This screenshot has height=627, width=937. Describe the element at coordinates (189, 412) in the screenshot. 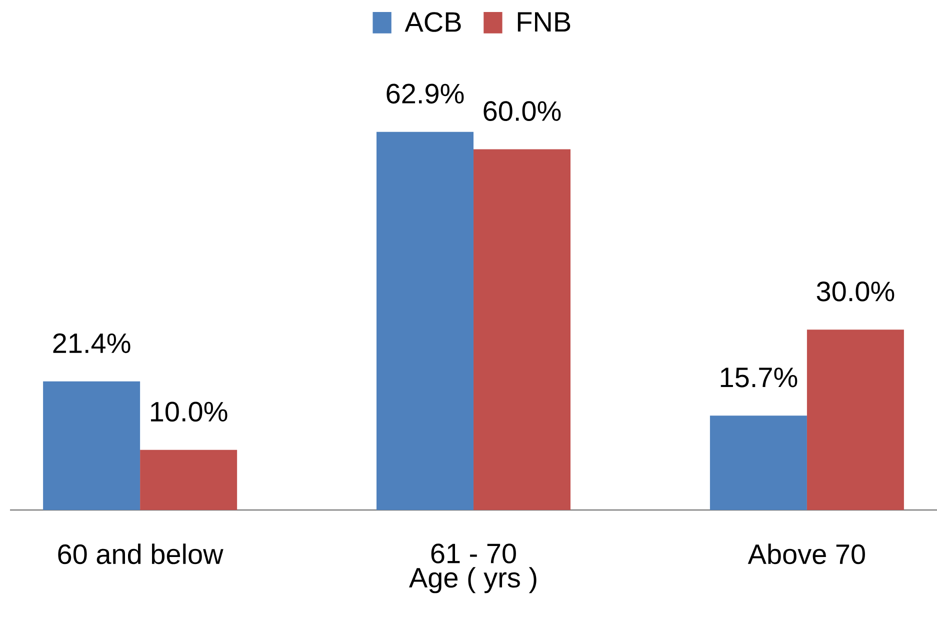

I see `data-label: 10.0%` at that location.